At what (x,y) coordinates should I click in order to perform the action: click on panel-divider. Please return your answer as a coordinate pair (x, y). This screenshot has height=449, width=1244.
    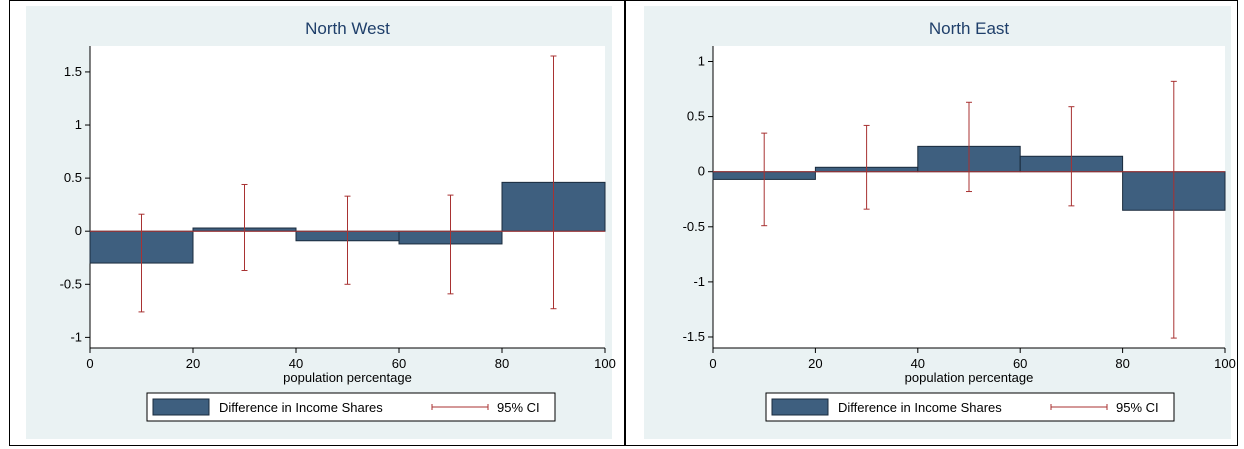
    Looking at the image, I should click on (625, 223).